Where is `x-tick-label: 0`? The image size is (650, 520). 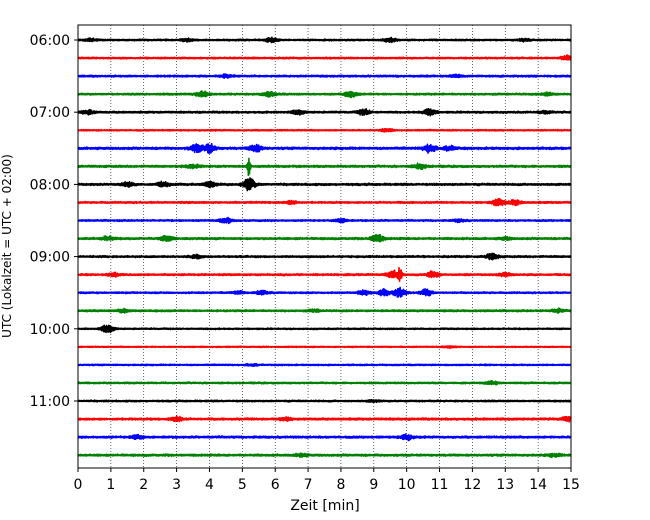 x-tick-label: 0 is located at coordinates (78, 485).